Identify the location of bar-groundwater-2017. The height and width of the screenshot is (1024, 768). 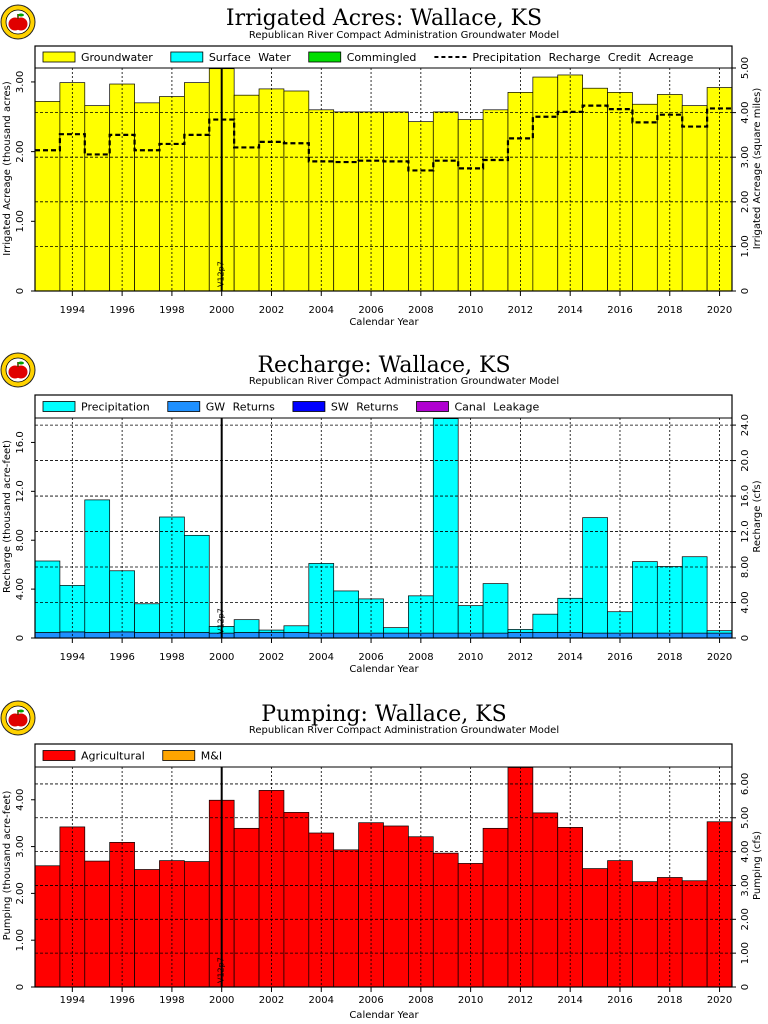
(645, 197).